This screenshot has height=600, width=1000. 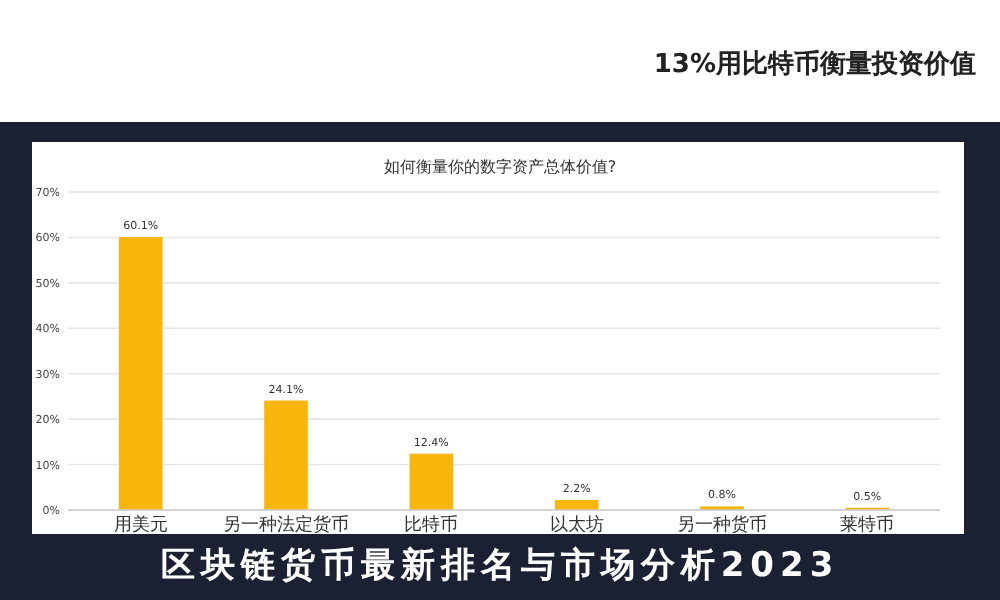 I want to click on x-tick-label: 另一种货币, so click(x=722, y=525).